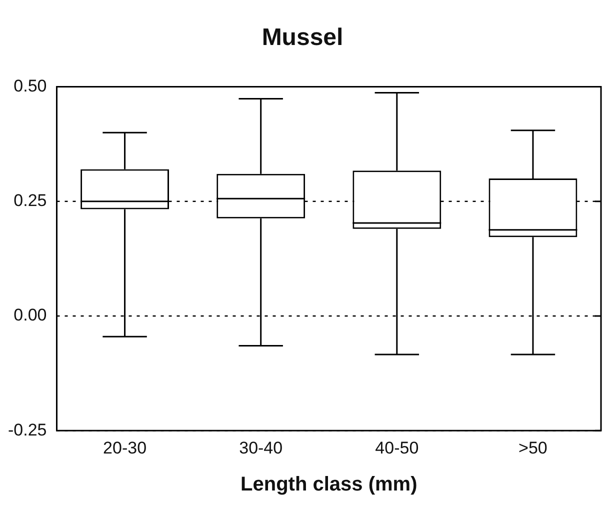 The height and width of the screenshot is (511, 611). What do you see at coordinates (261, 448) in the screenshot?
I see `x-tick-label: 30-40` at bounding box center [261, 448].